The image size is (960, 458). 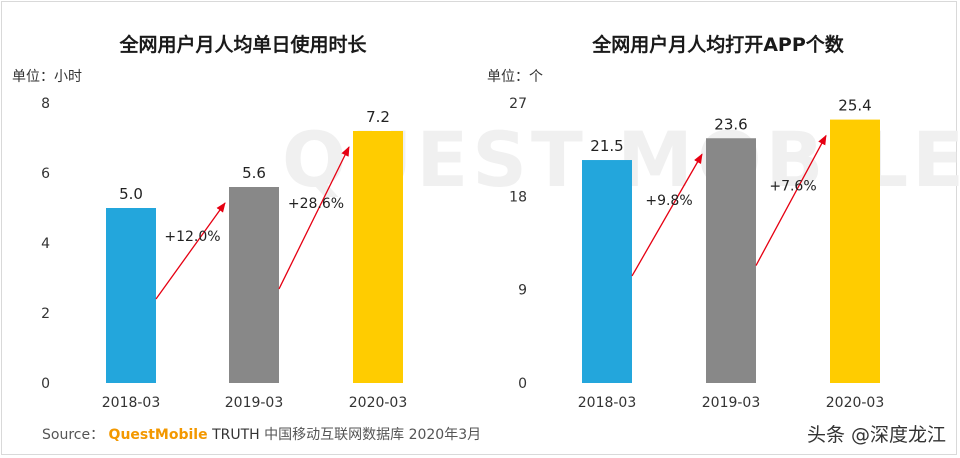 What do you see at coordinates (522, 291) in the screenshot?
I see `chart-2-ytick-1: 9` at bounding box center [522, 291].